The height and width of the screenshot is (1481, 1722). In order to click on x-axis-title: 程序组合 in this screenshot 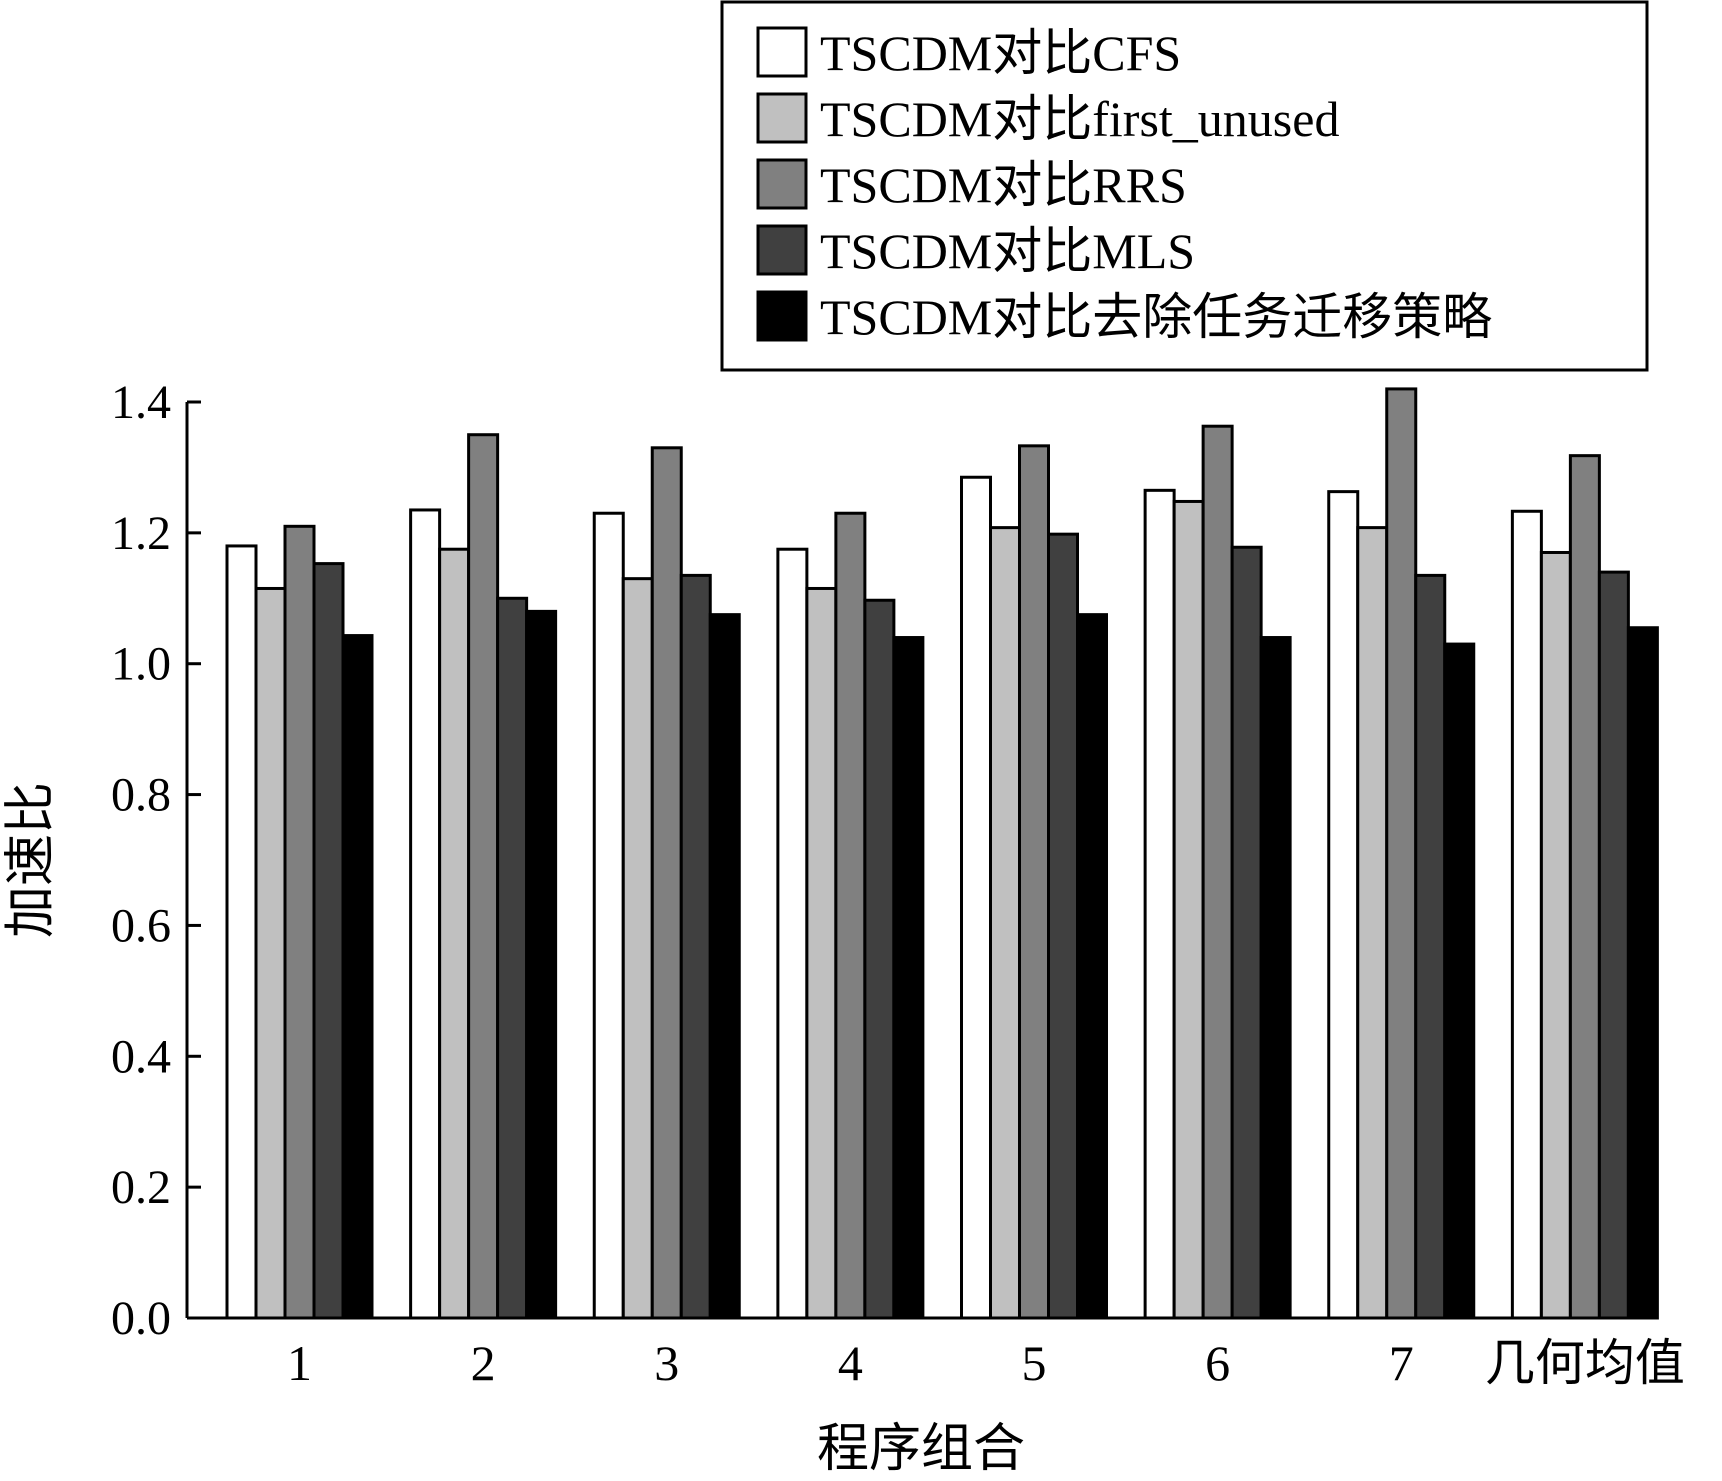, I will do `click(921, 1449)`.